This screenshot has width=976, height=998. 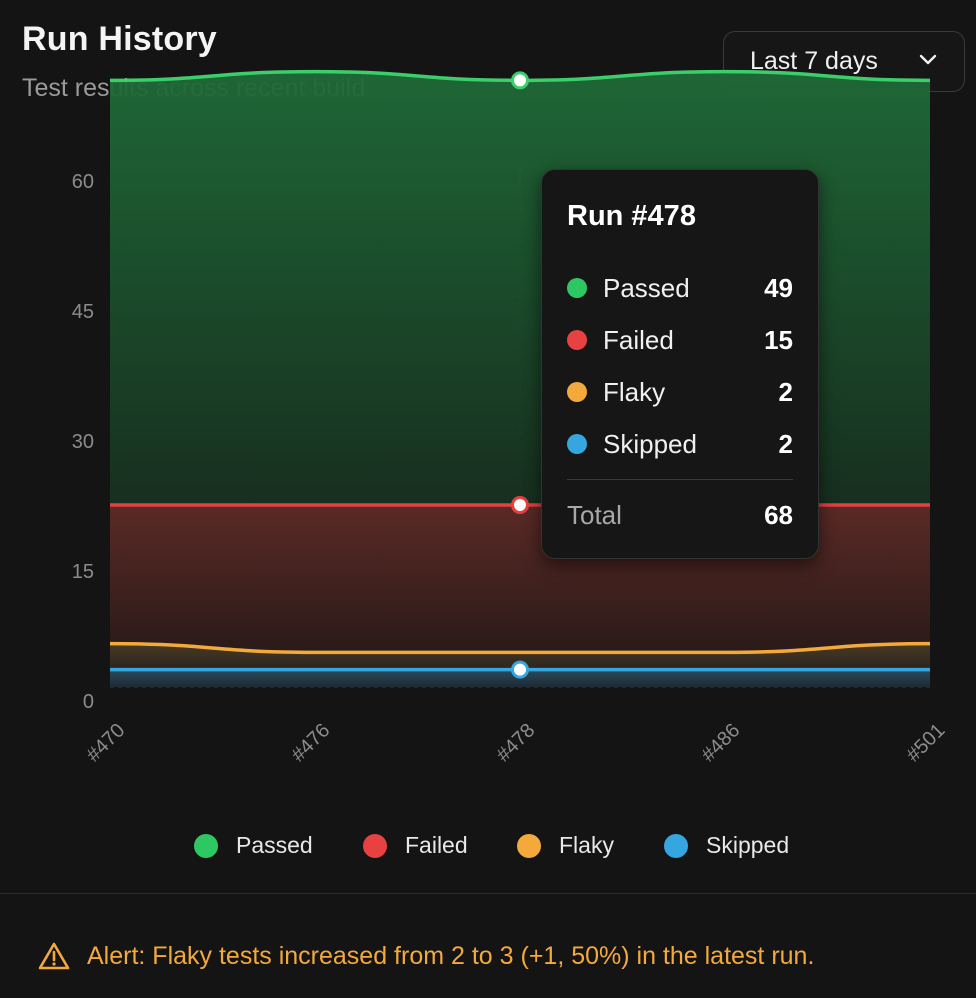 I want to click on chevron-down-icon, so click(x=928, y=59).